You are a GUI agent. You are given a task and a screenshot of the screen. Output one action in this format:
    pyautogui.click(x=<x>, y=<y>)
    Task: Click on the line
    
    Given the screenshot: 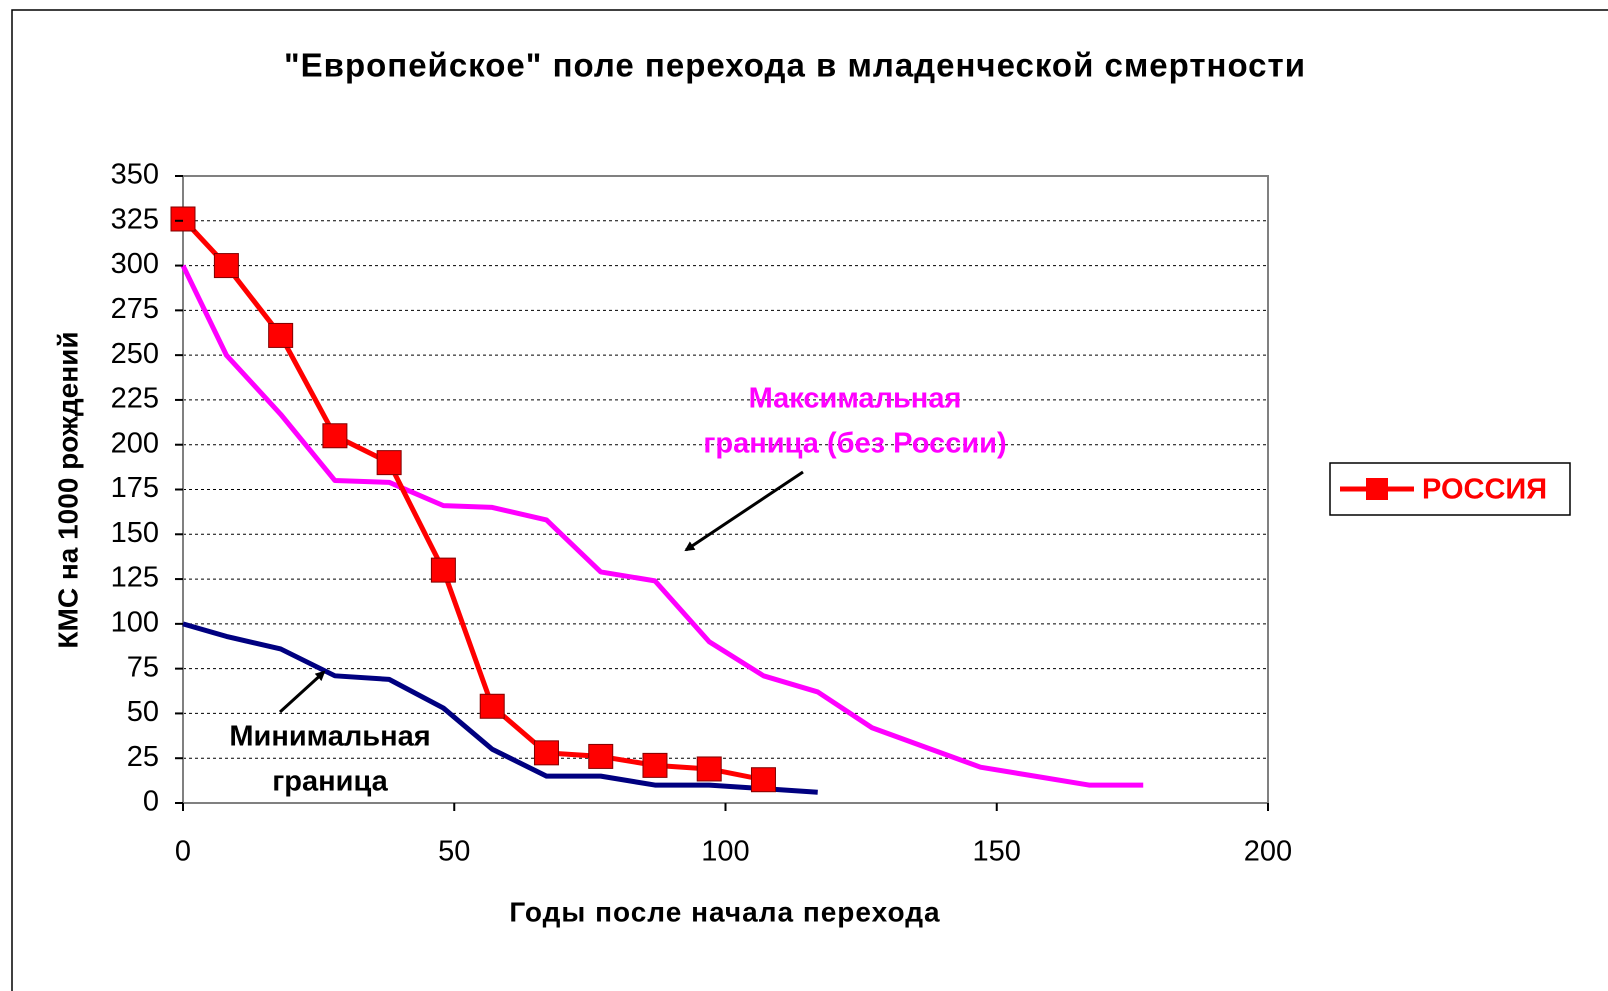 What is the action you would take?
    pyautogui.click(x=500, y=708)
    